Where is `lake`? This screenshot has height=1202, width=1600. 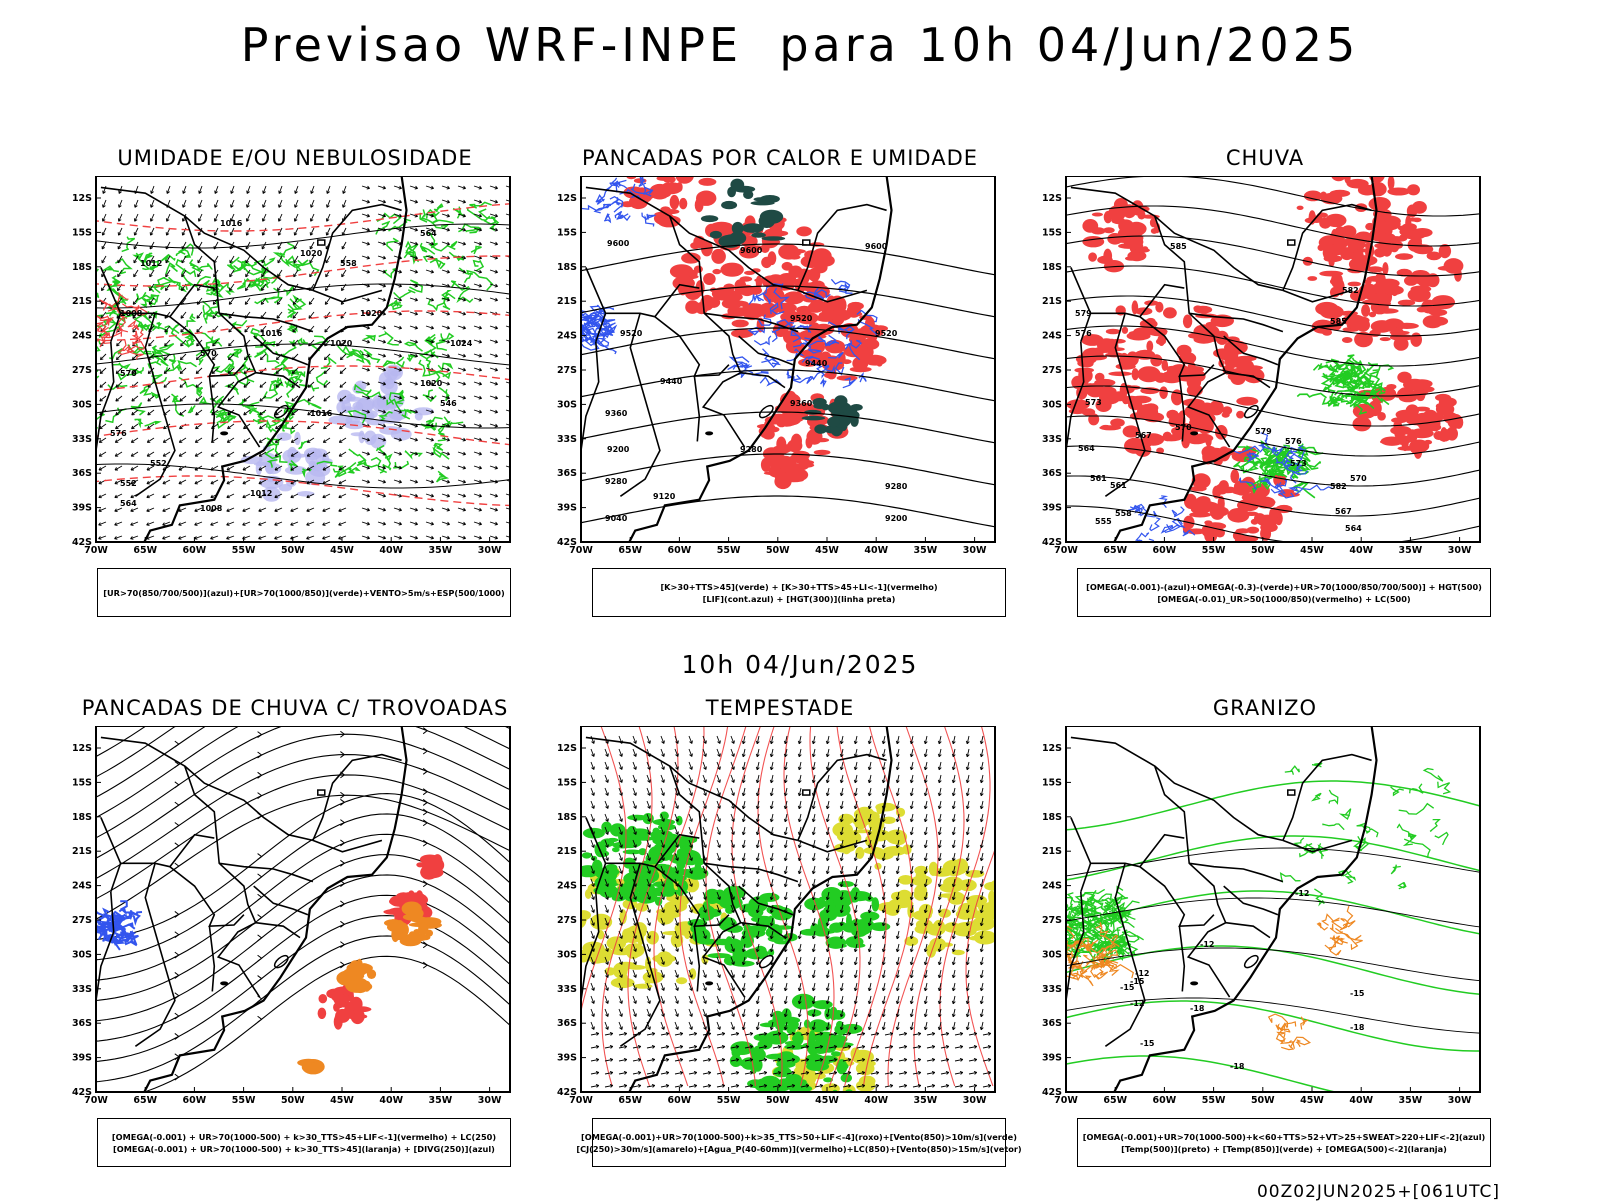 lake is located at coordinates (709, 433).